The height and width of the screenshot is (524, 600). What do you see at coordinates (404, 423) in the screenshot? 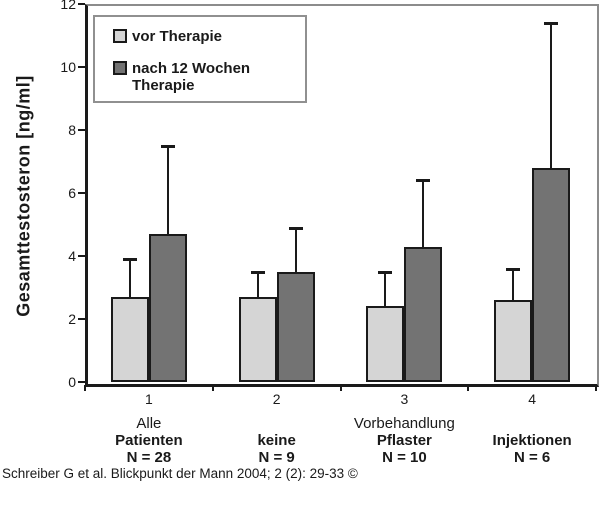
I see `group-label-line1: Vorbehandlung` at bounding box center [404, 423].